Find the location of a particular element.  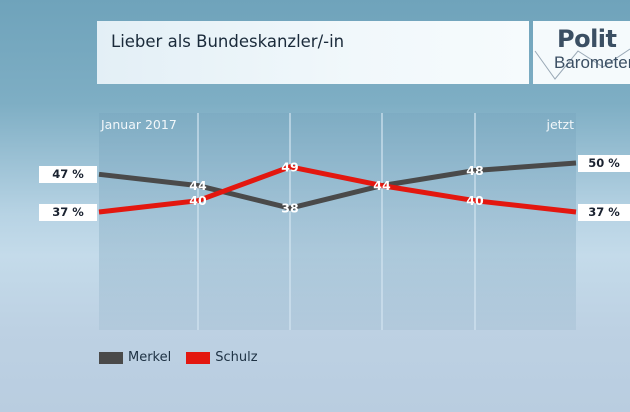

legend-item-merkel: Merkel is located at coordinates (135, 357).